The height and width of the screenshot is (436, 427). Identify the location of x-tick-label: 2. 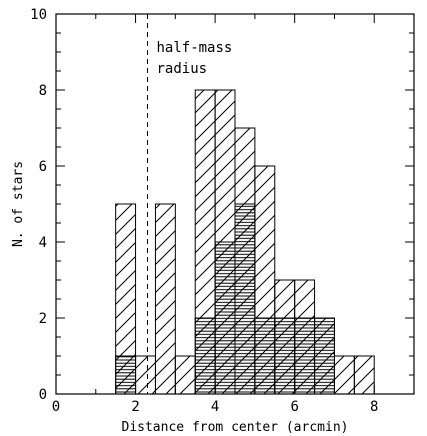
(135, 407).